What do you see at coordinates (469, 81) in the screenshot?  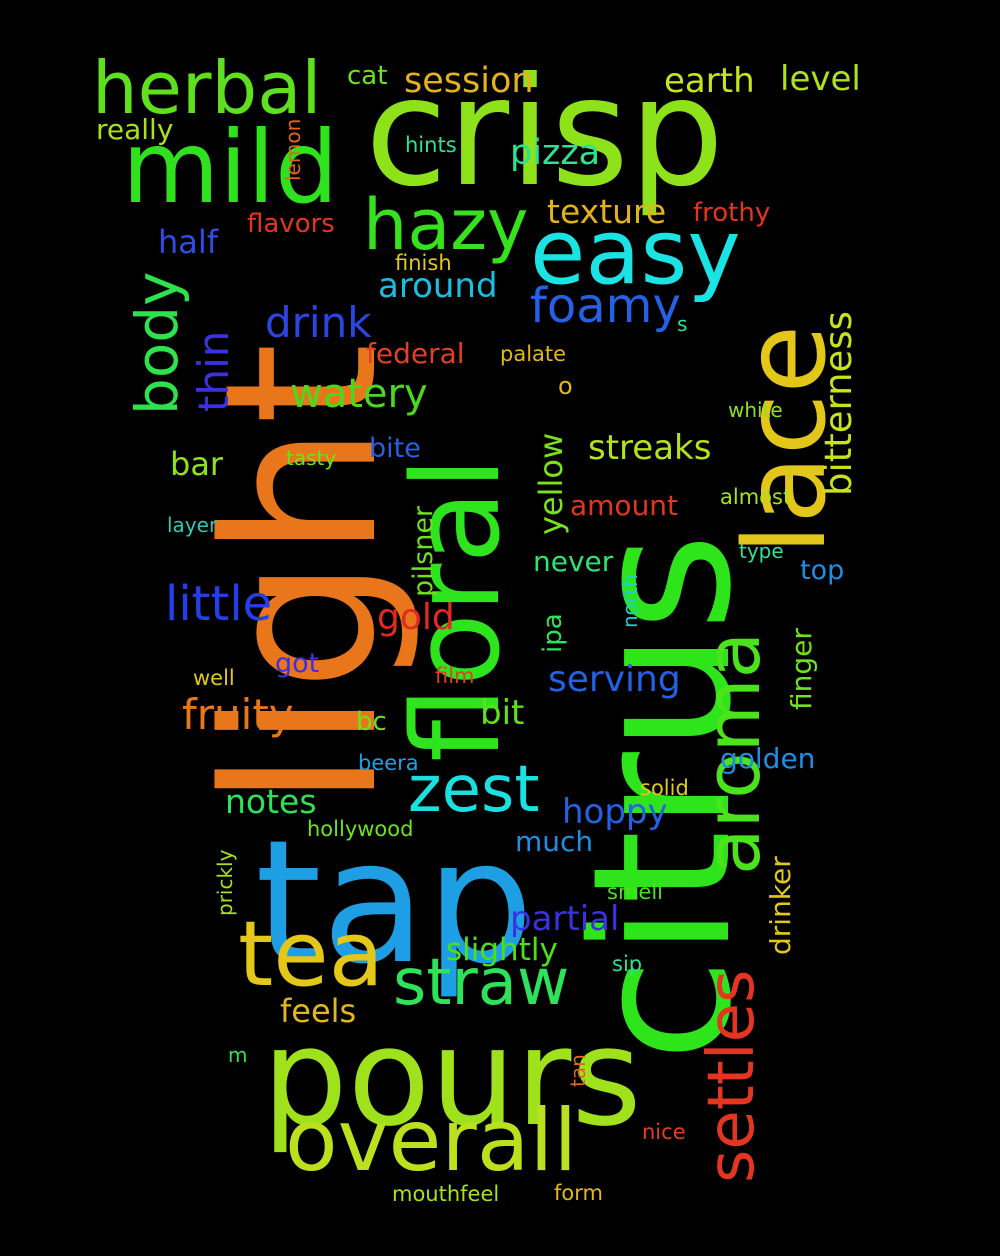 I see `word-session: session` at bounding box center [469, 81].